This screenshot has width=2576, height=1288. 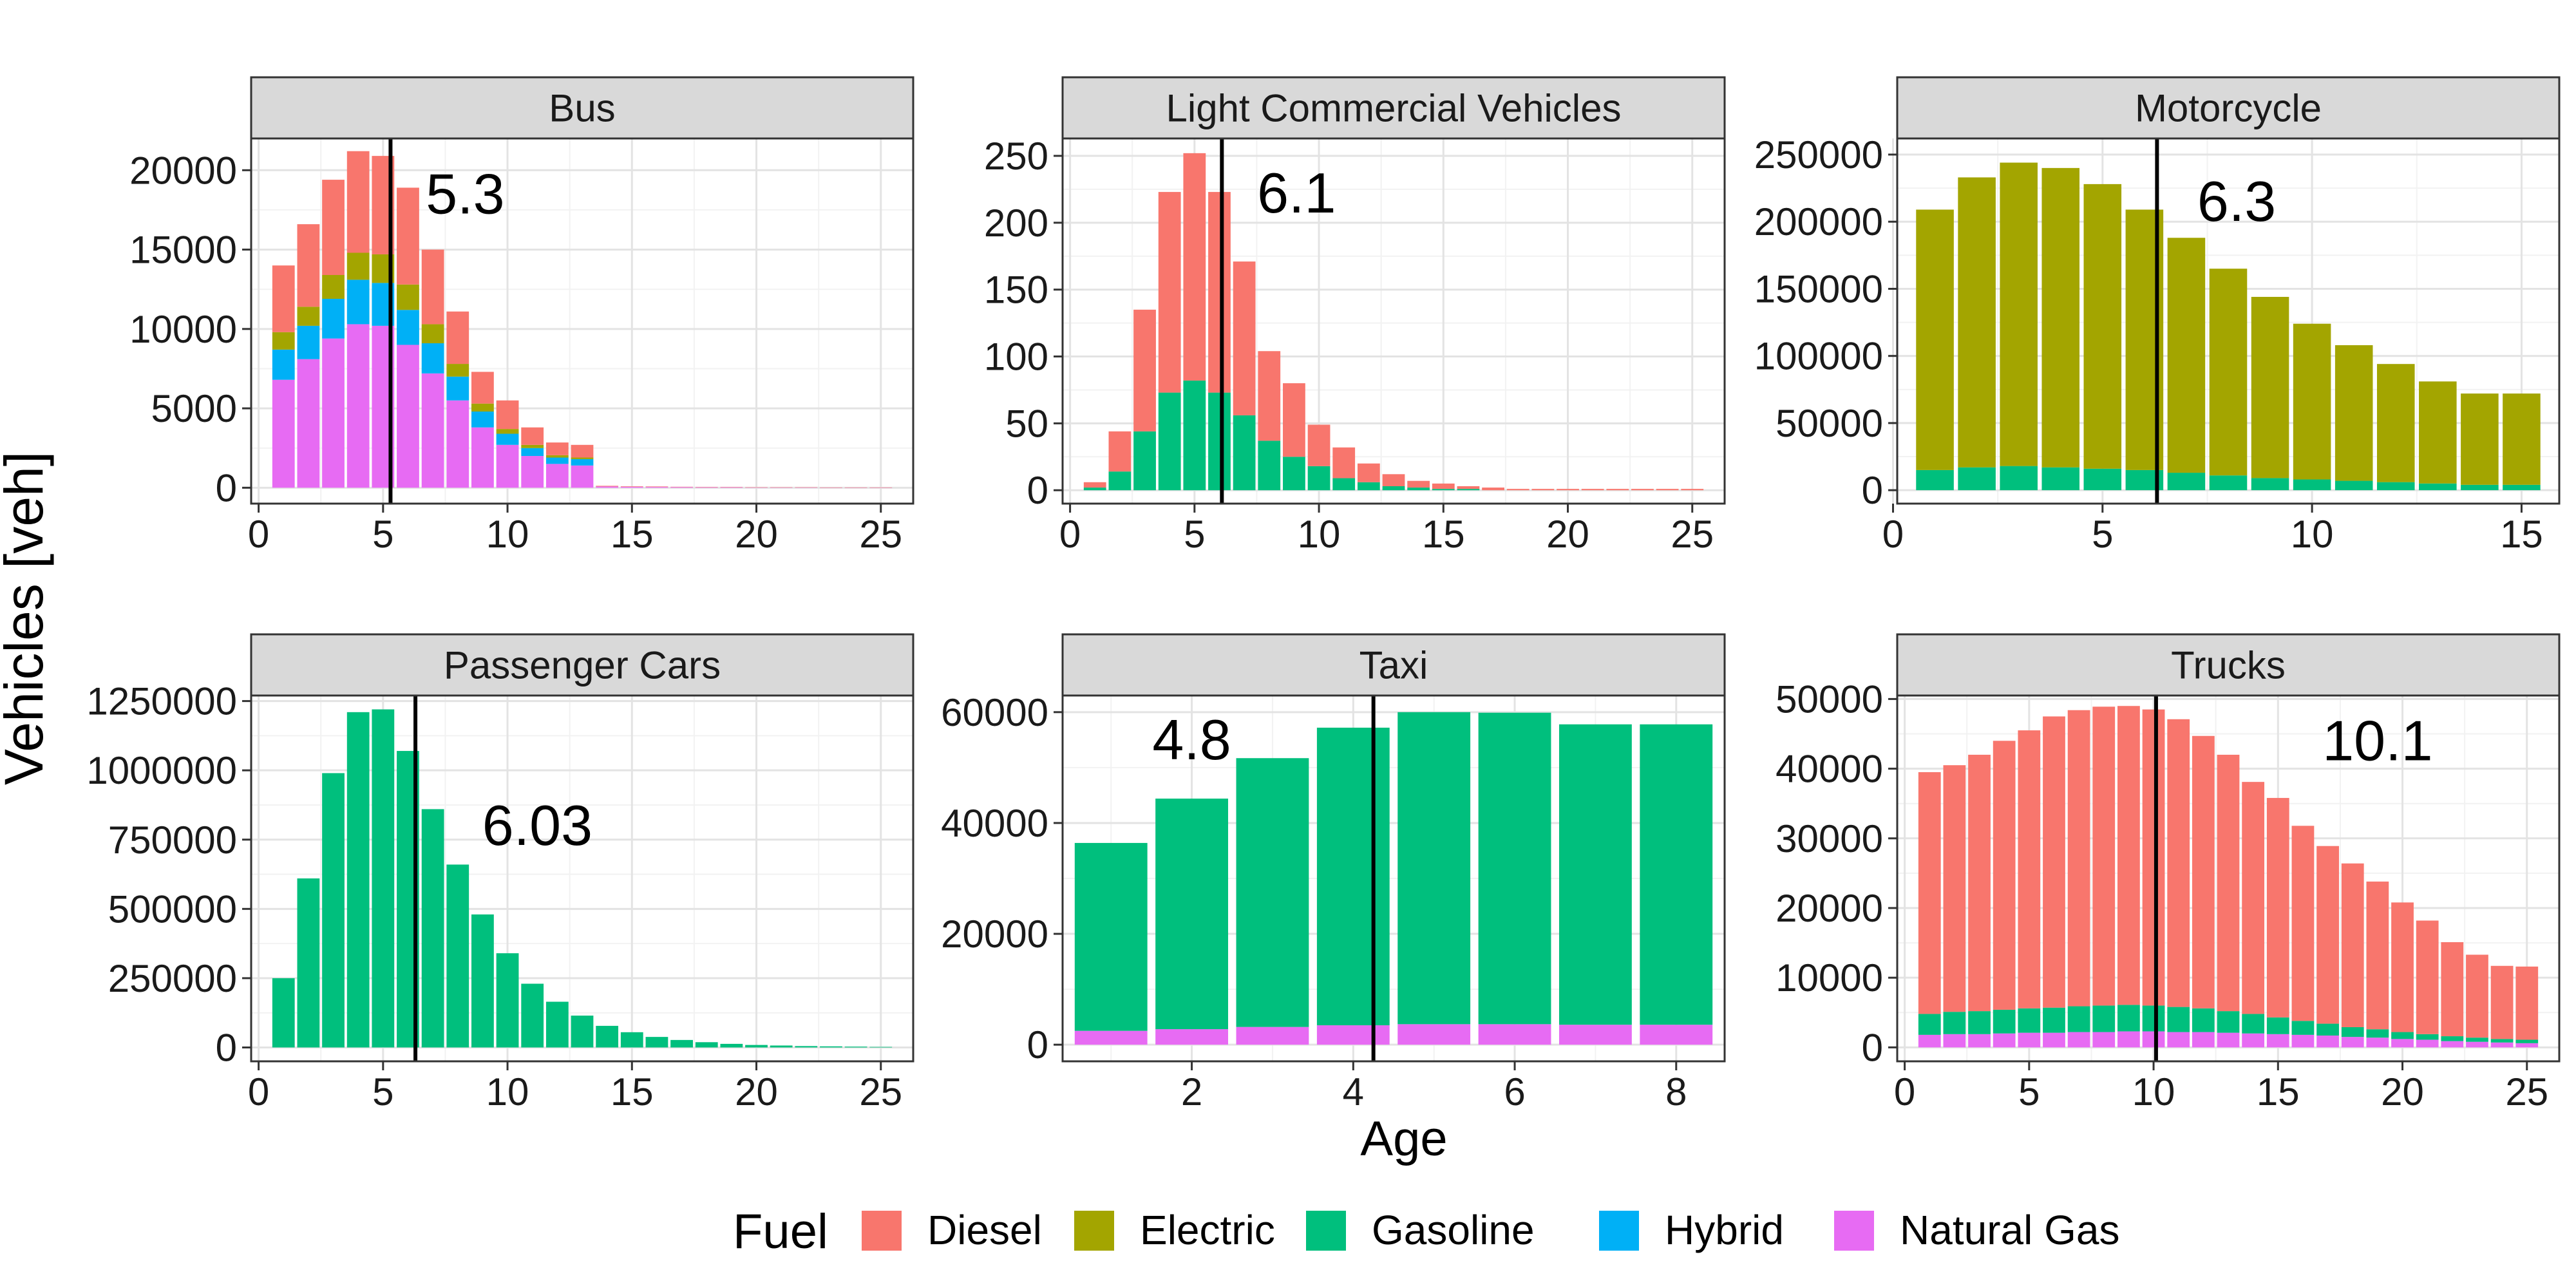 I want to click on facet-title: Motorcycle, so click(x=2229, y=108).